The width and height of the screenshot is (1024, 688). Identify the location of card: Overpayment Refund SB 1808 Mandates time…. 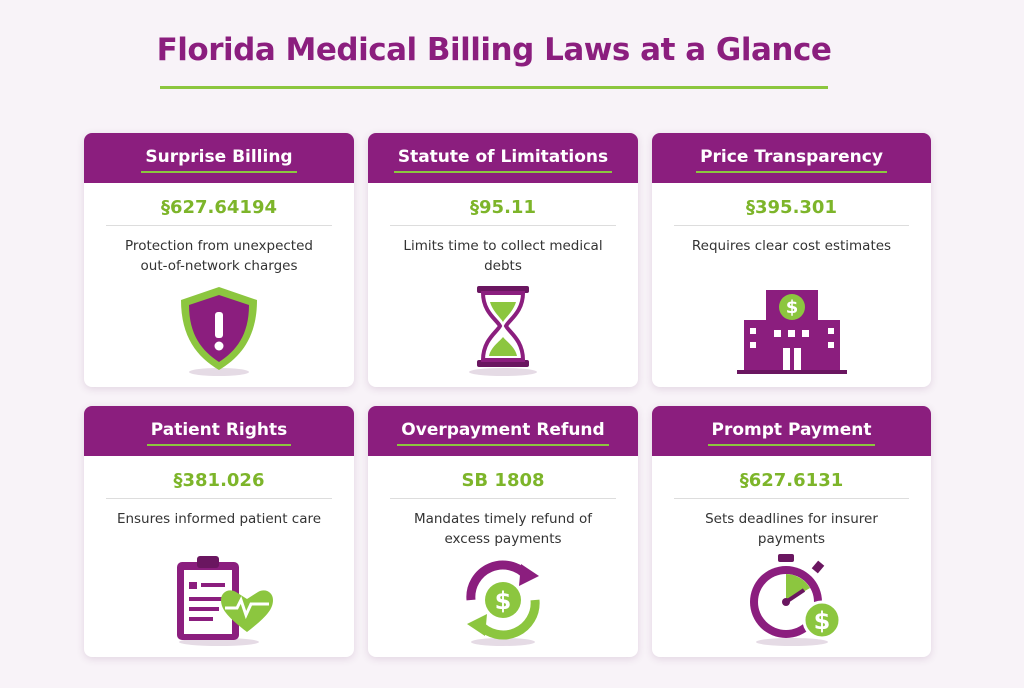
(503, 531).